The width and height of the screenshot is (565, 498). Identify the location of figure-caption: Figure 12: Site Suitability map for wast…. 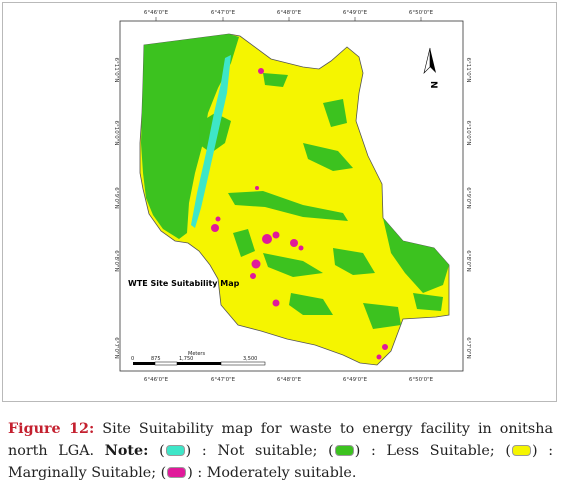
(281, 451).